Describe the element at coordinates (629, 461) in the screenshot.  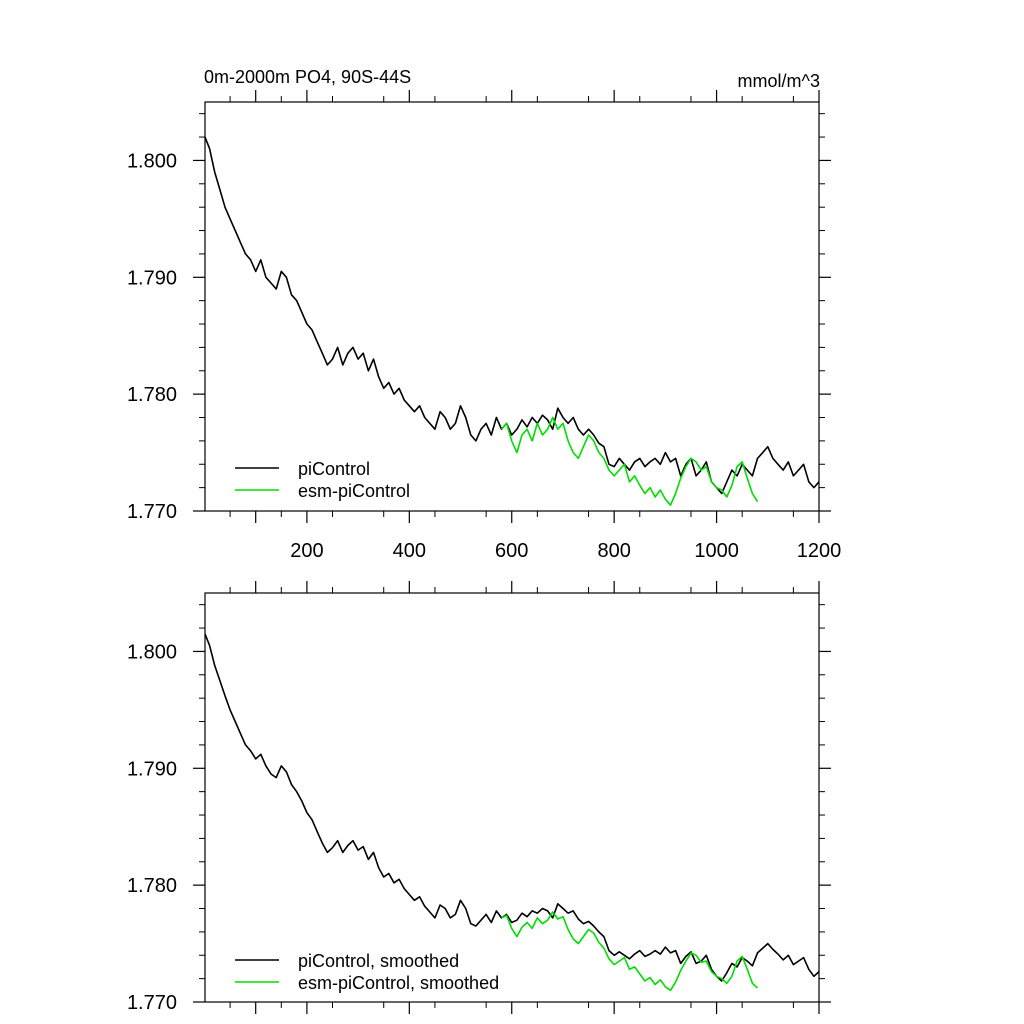
I see `series-line-esm-picontrol` at that location.